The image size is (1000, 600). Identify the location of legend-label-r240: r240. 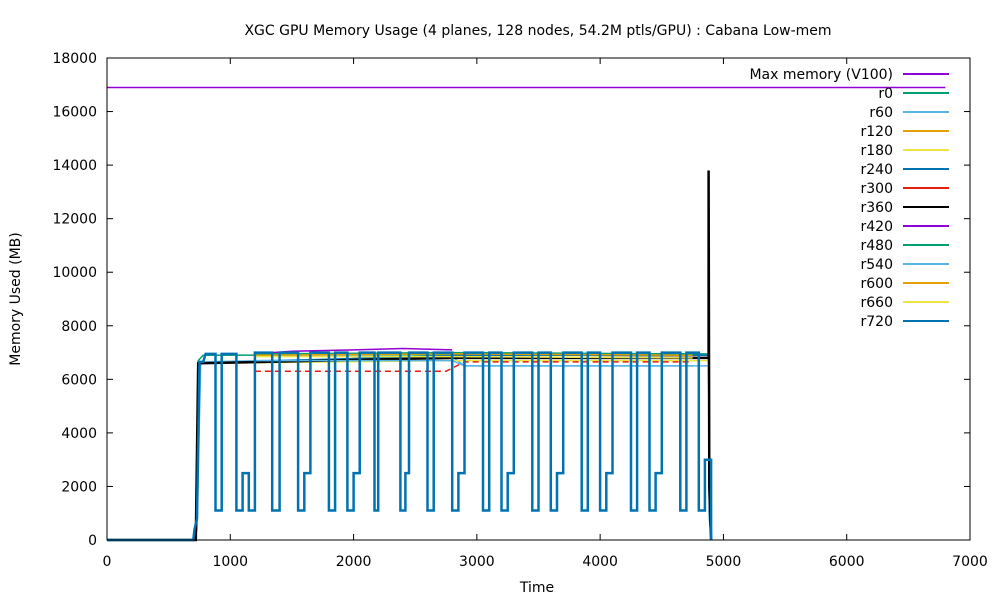
(877, 170).